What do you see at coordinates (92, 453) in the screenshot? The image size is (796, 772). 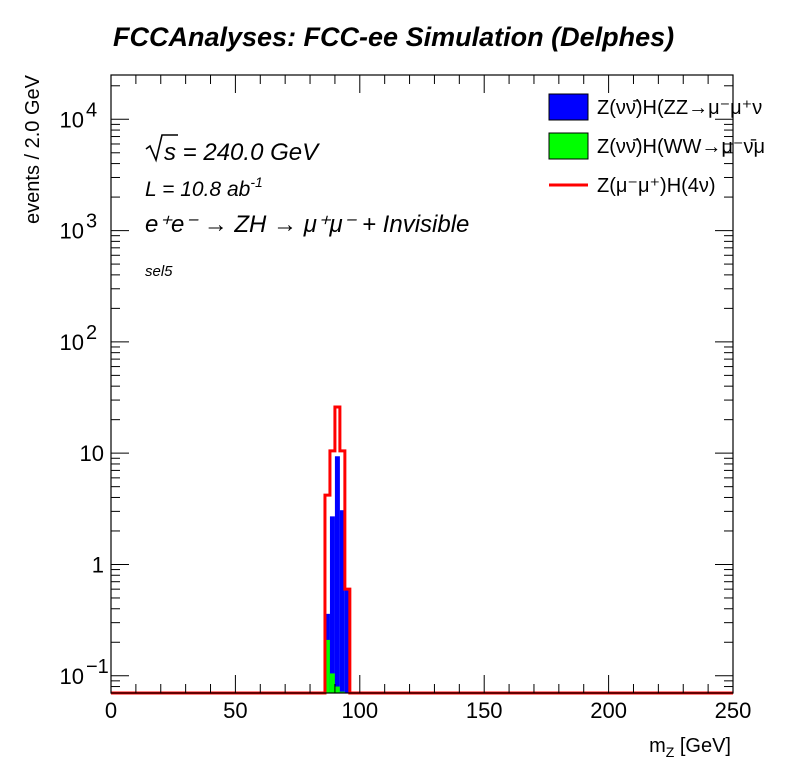 I see `y-tick-label-10: 10` at bounding box center [92, 453].